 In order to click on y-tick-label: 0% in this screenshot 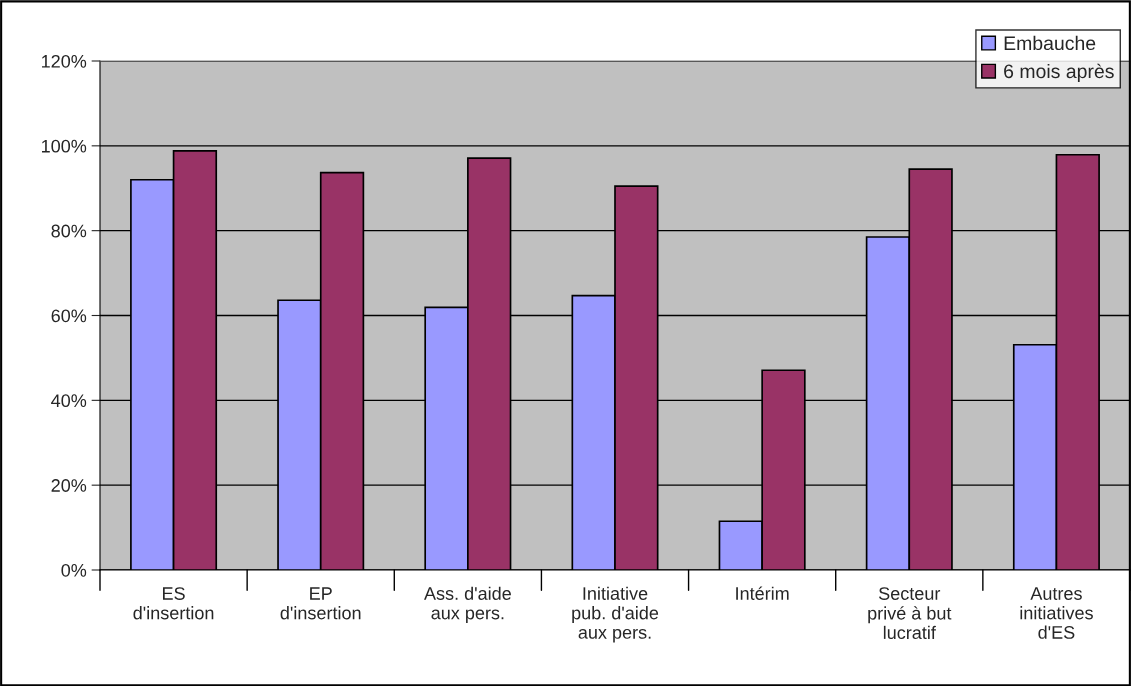, I will do `click(74, 570)`.